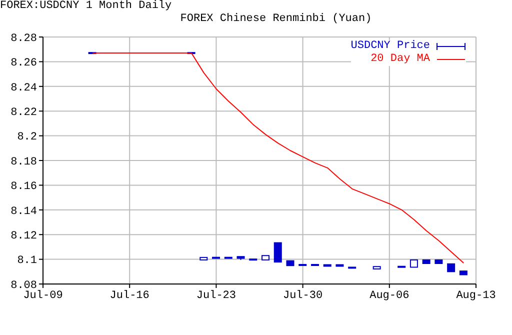  I want to click on y-tick-label: 8.22, so click(23, 113).